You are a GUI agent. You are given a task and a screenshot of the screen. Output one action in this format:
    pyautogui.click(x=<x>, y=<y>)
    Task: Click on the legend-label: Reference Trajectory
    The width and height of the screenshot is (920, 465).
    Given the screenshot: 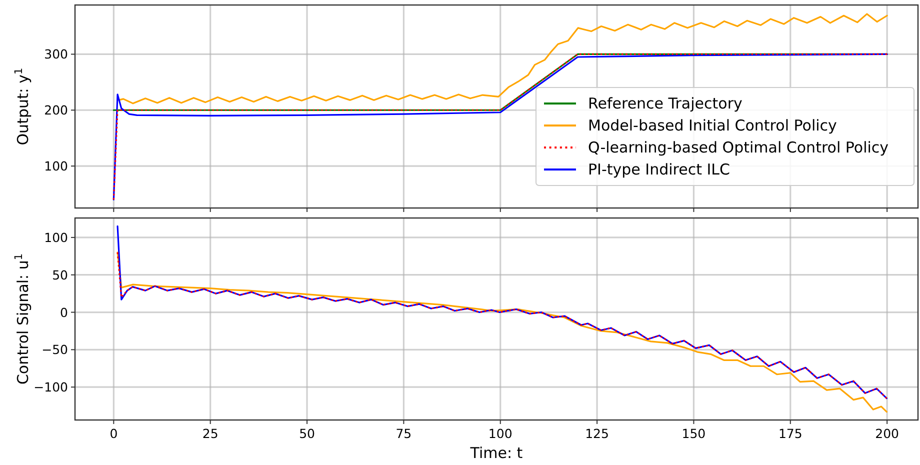 What is the action you would take?
    pyautogui.click(x=665, y=103)
    